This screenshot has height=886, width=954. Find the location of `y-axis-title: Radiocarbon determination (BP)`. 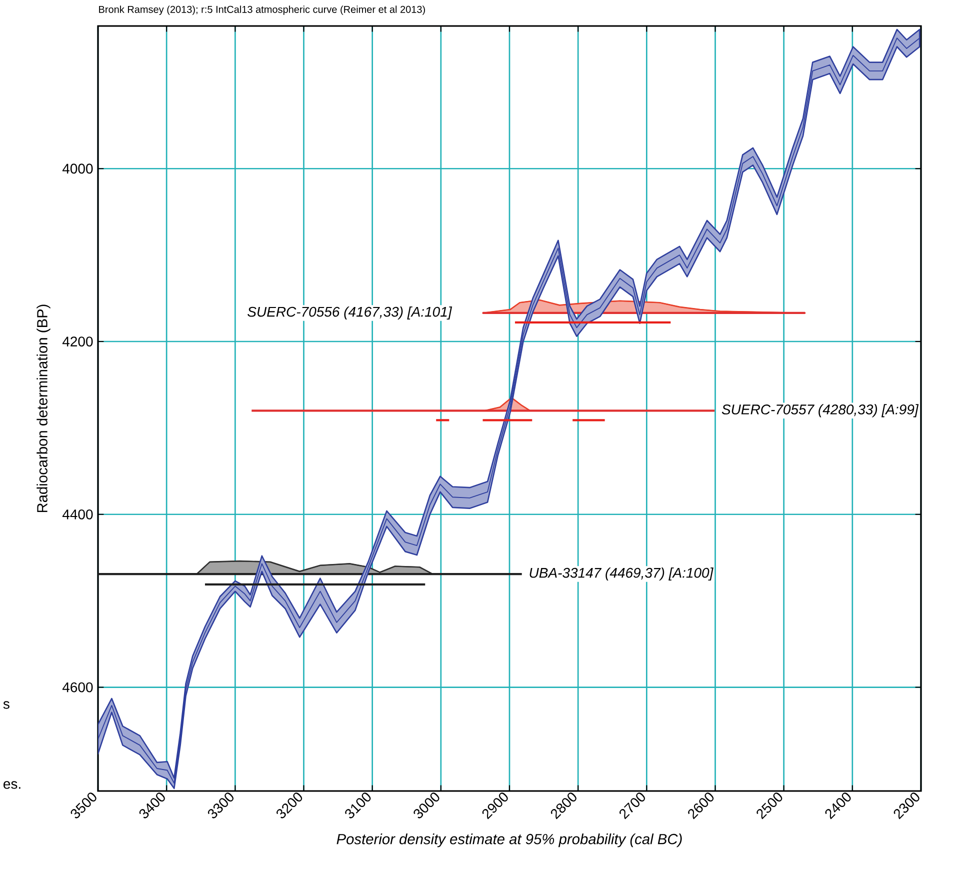

y-axis-title: Radiocarbon determination (BP) is located at coordinates (43, 408).